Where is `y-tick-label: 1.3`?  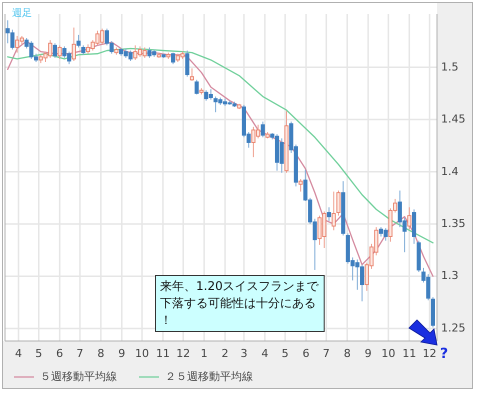 y-tick-label: 1.3 is located at coordinates (449, 275).